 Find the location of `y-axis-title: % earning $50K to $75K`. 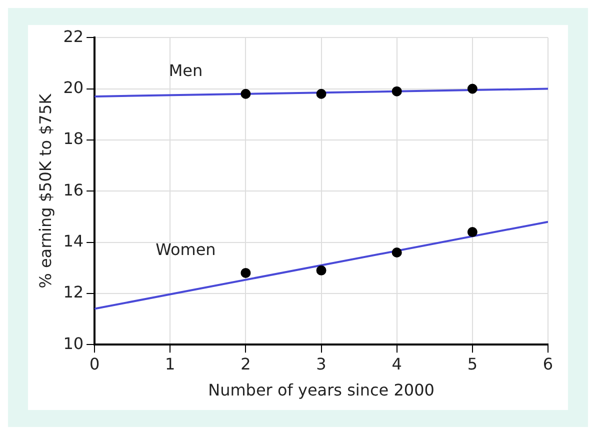

y-axis-title: % earning $50K to $75K is located at coordinates (45, 190).